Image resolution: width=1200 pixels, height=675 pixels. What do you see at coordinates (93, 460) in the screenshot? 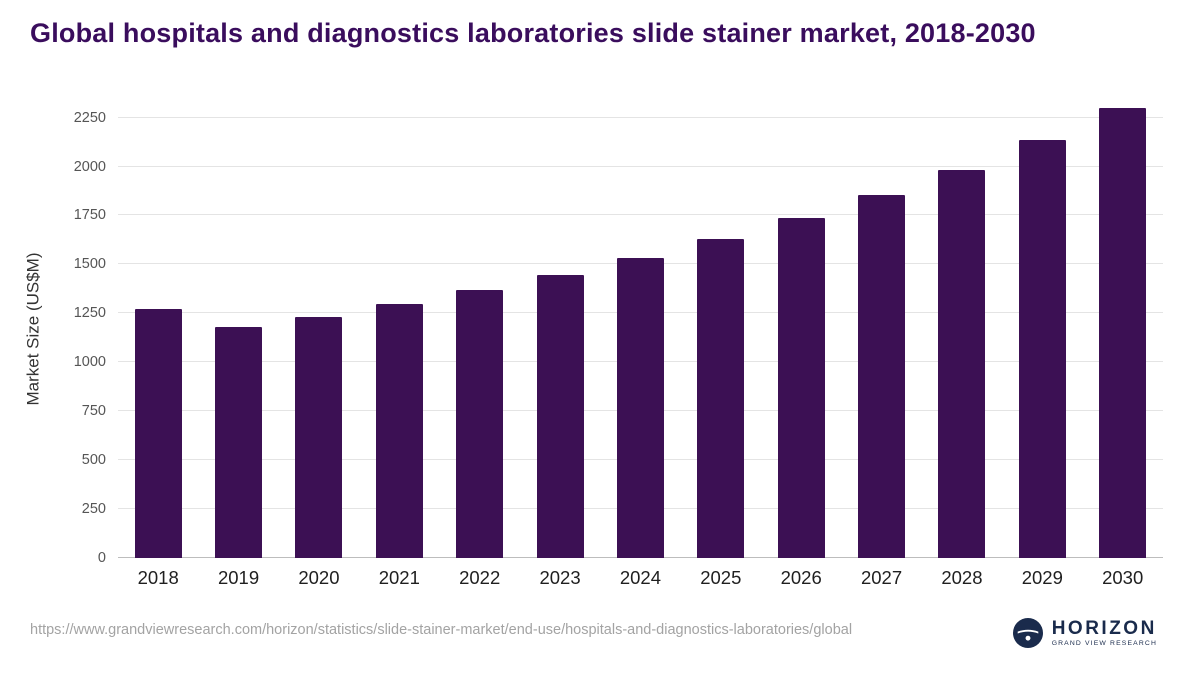
I see `y-tick-label: 500` at bounding box center [93, 460].